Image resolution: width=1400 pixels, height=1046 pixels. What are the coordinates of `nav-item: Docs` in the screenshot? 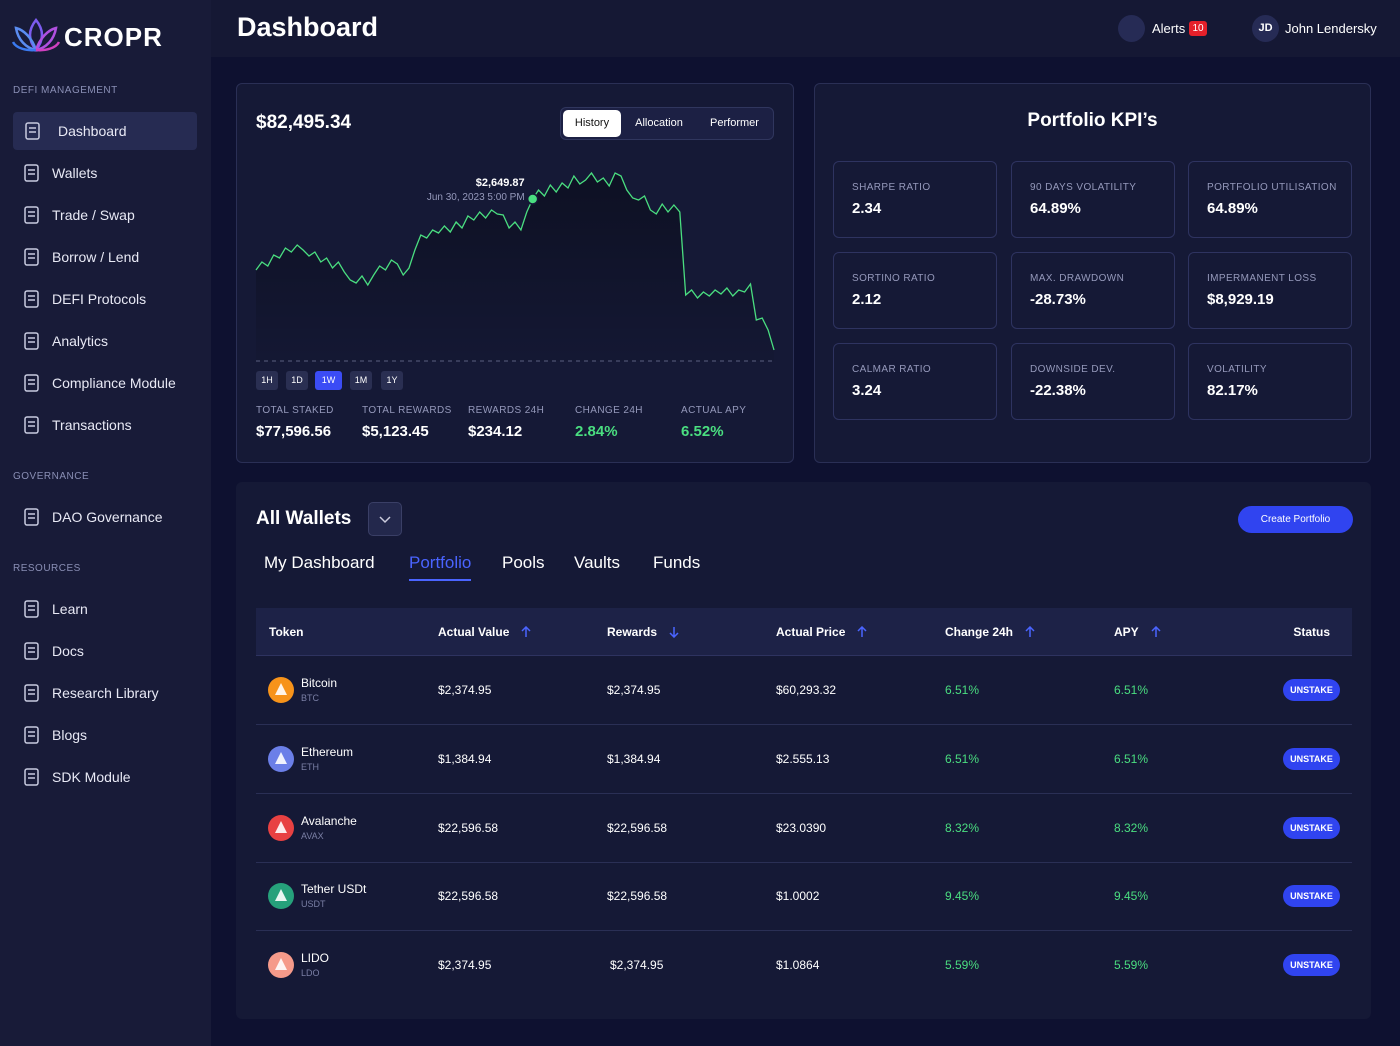 It's located at (68, 651).